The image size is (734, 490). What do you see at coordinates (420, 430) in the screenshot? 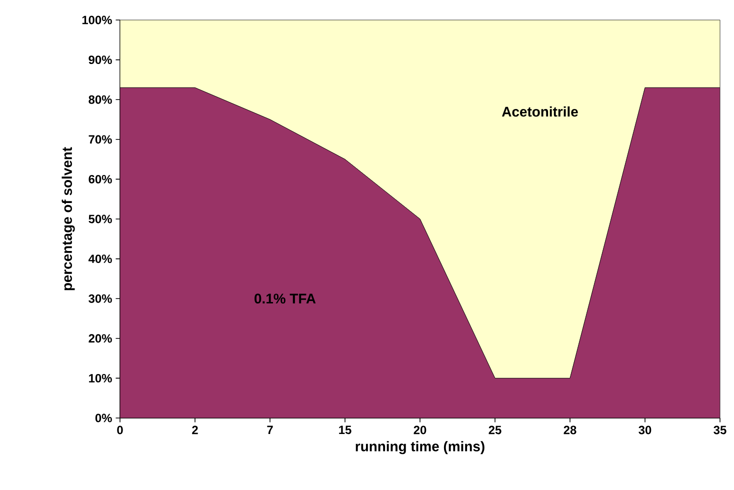
I see `x-tick-label: 20` at bounding box center [420, 430].